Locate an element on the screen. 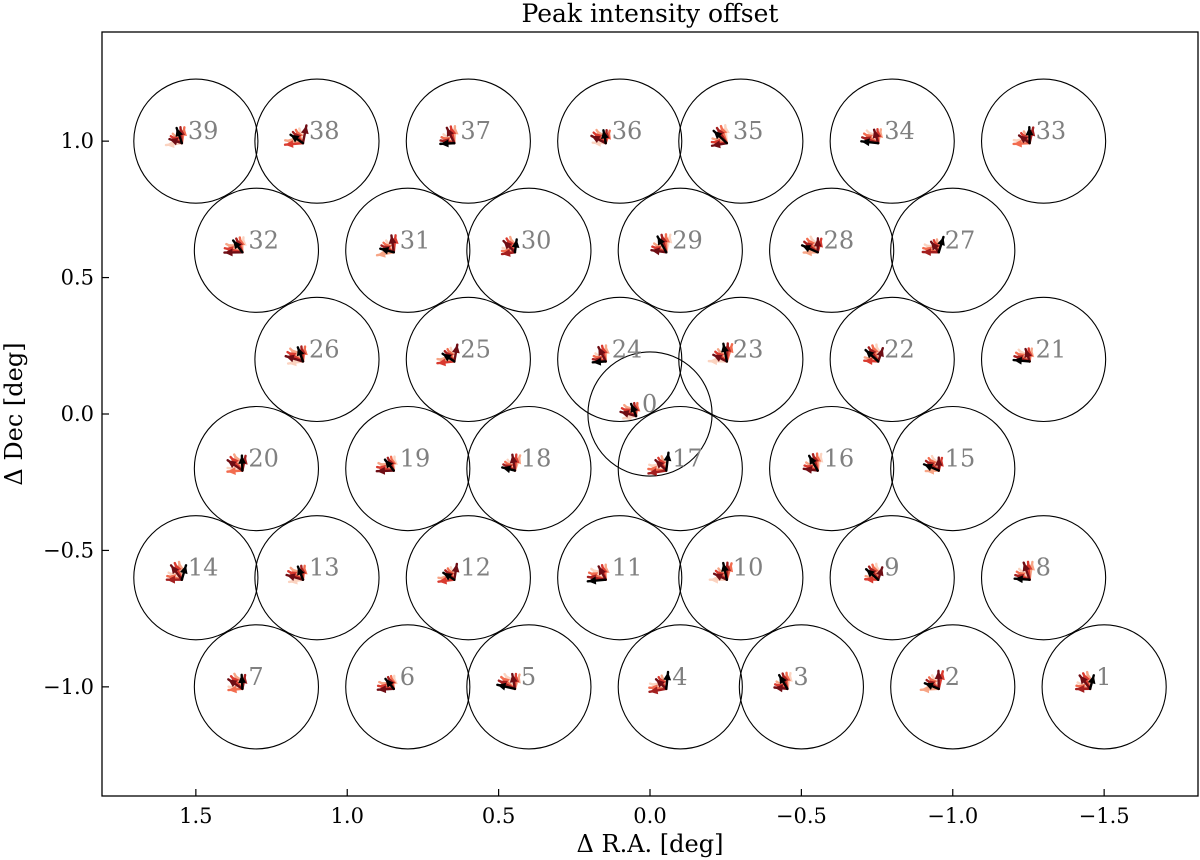  beam-17: 17 is located at coordinates (680, 468).